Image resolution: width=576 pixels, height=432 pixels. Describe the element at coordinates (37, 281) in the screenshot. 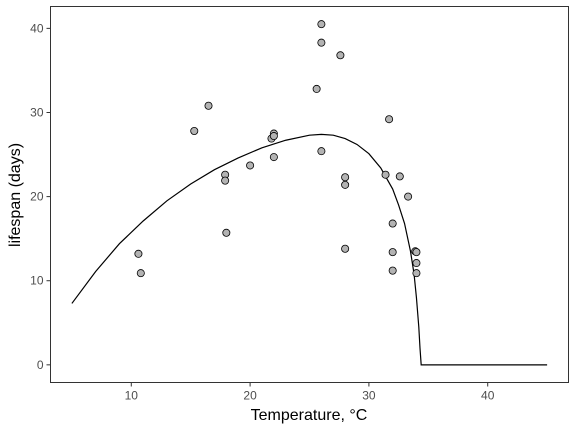

I see `y-tick-label: 10` at that location.